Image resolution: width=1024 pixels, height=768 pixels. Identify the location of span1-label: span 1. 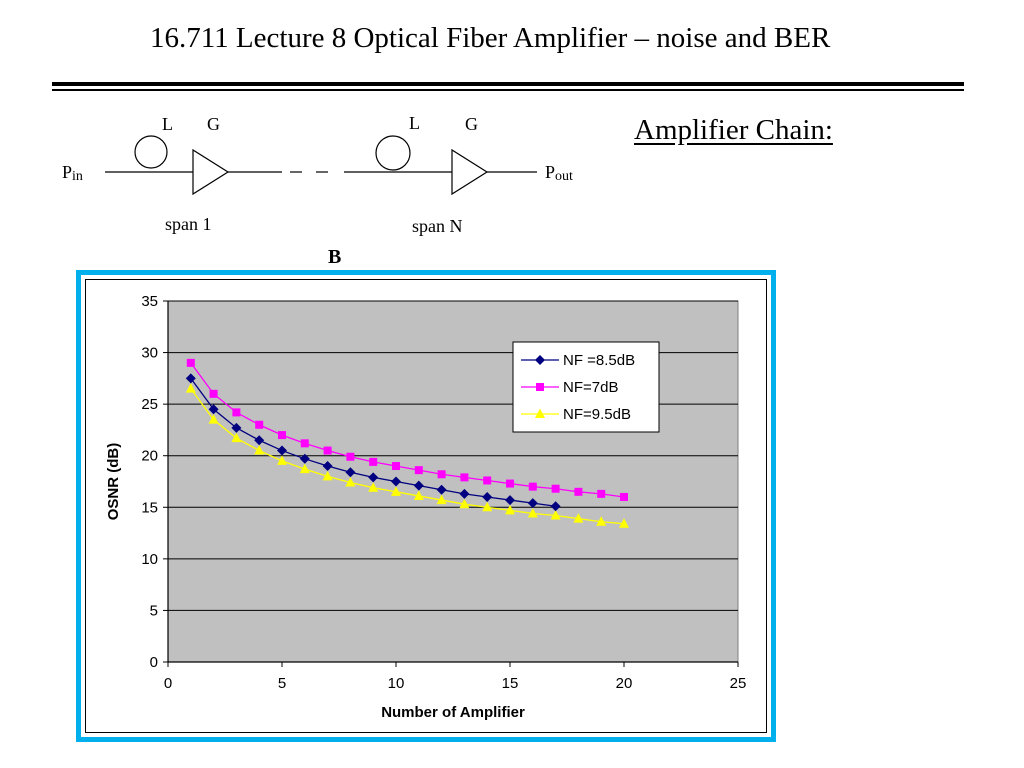
(188, 224).